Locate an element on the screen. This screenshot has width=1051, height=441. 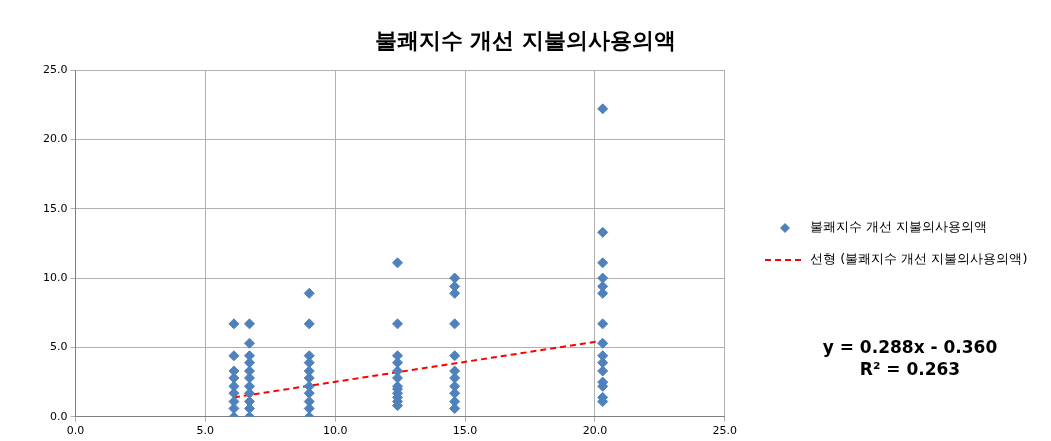
legend-label: 선형 (불쾌지수 개선 지불의사용의액) is located at coordinates (919, 259).